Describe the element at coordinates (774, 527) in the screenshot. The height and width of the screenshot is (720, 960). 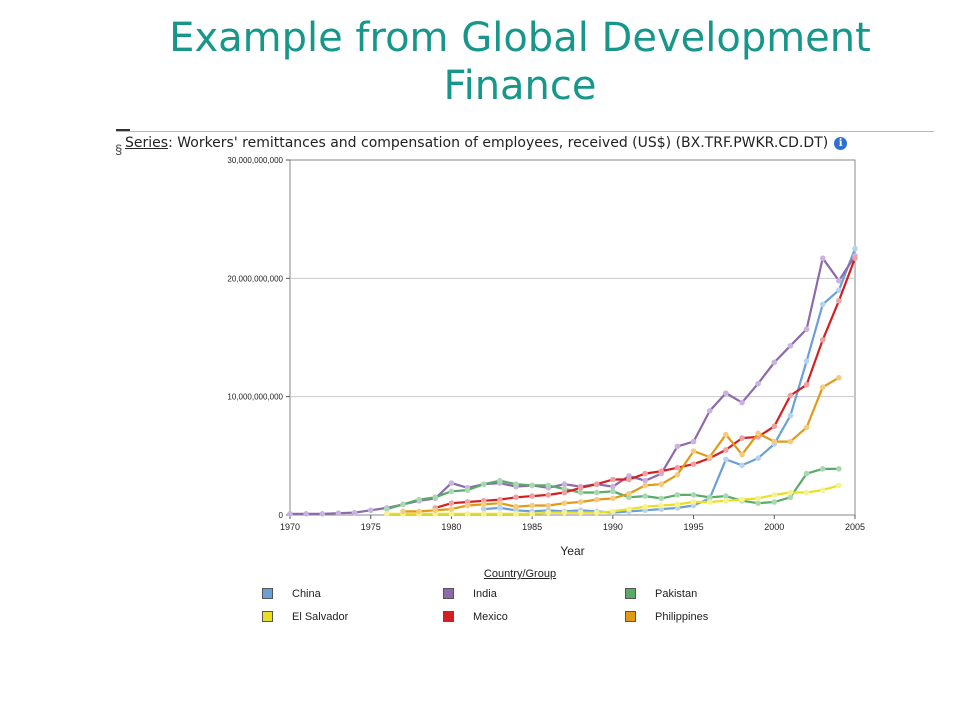
I see `x-tick-label: 2000` at that location.